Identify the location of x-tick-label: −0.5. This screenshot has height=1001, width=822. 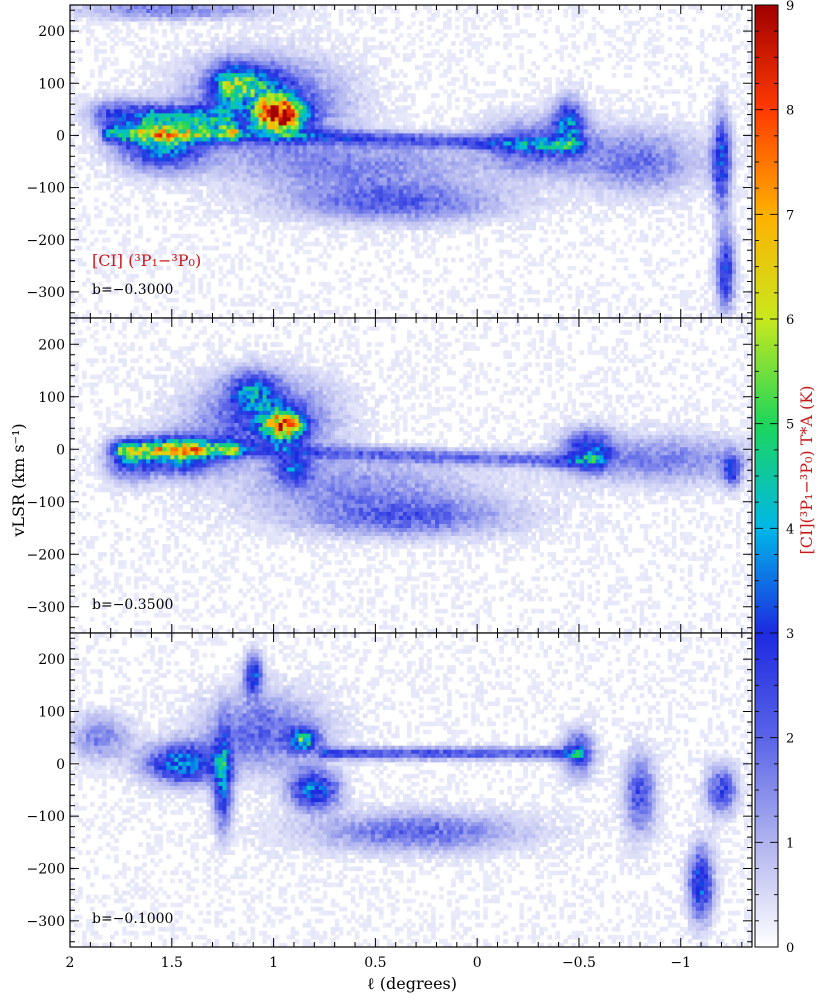
(579, 963).